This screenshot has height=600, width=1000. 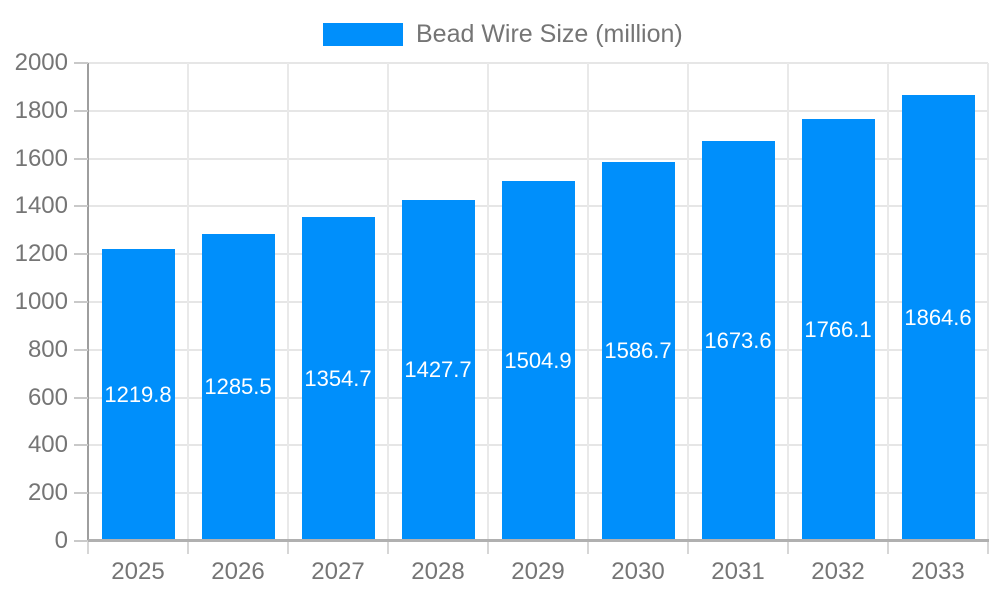 What do you see at coordinates (47, 349) in the screenshot?
I see `y-tick-label: 800` at bounding box center [47, 349].